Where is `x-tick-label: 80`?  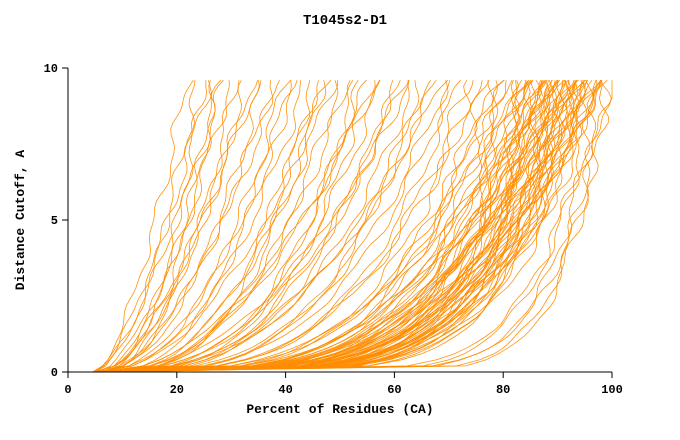
x-tick-label: 80 is located at coordinates (503, 390).